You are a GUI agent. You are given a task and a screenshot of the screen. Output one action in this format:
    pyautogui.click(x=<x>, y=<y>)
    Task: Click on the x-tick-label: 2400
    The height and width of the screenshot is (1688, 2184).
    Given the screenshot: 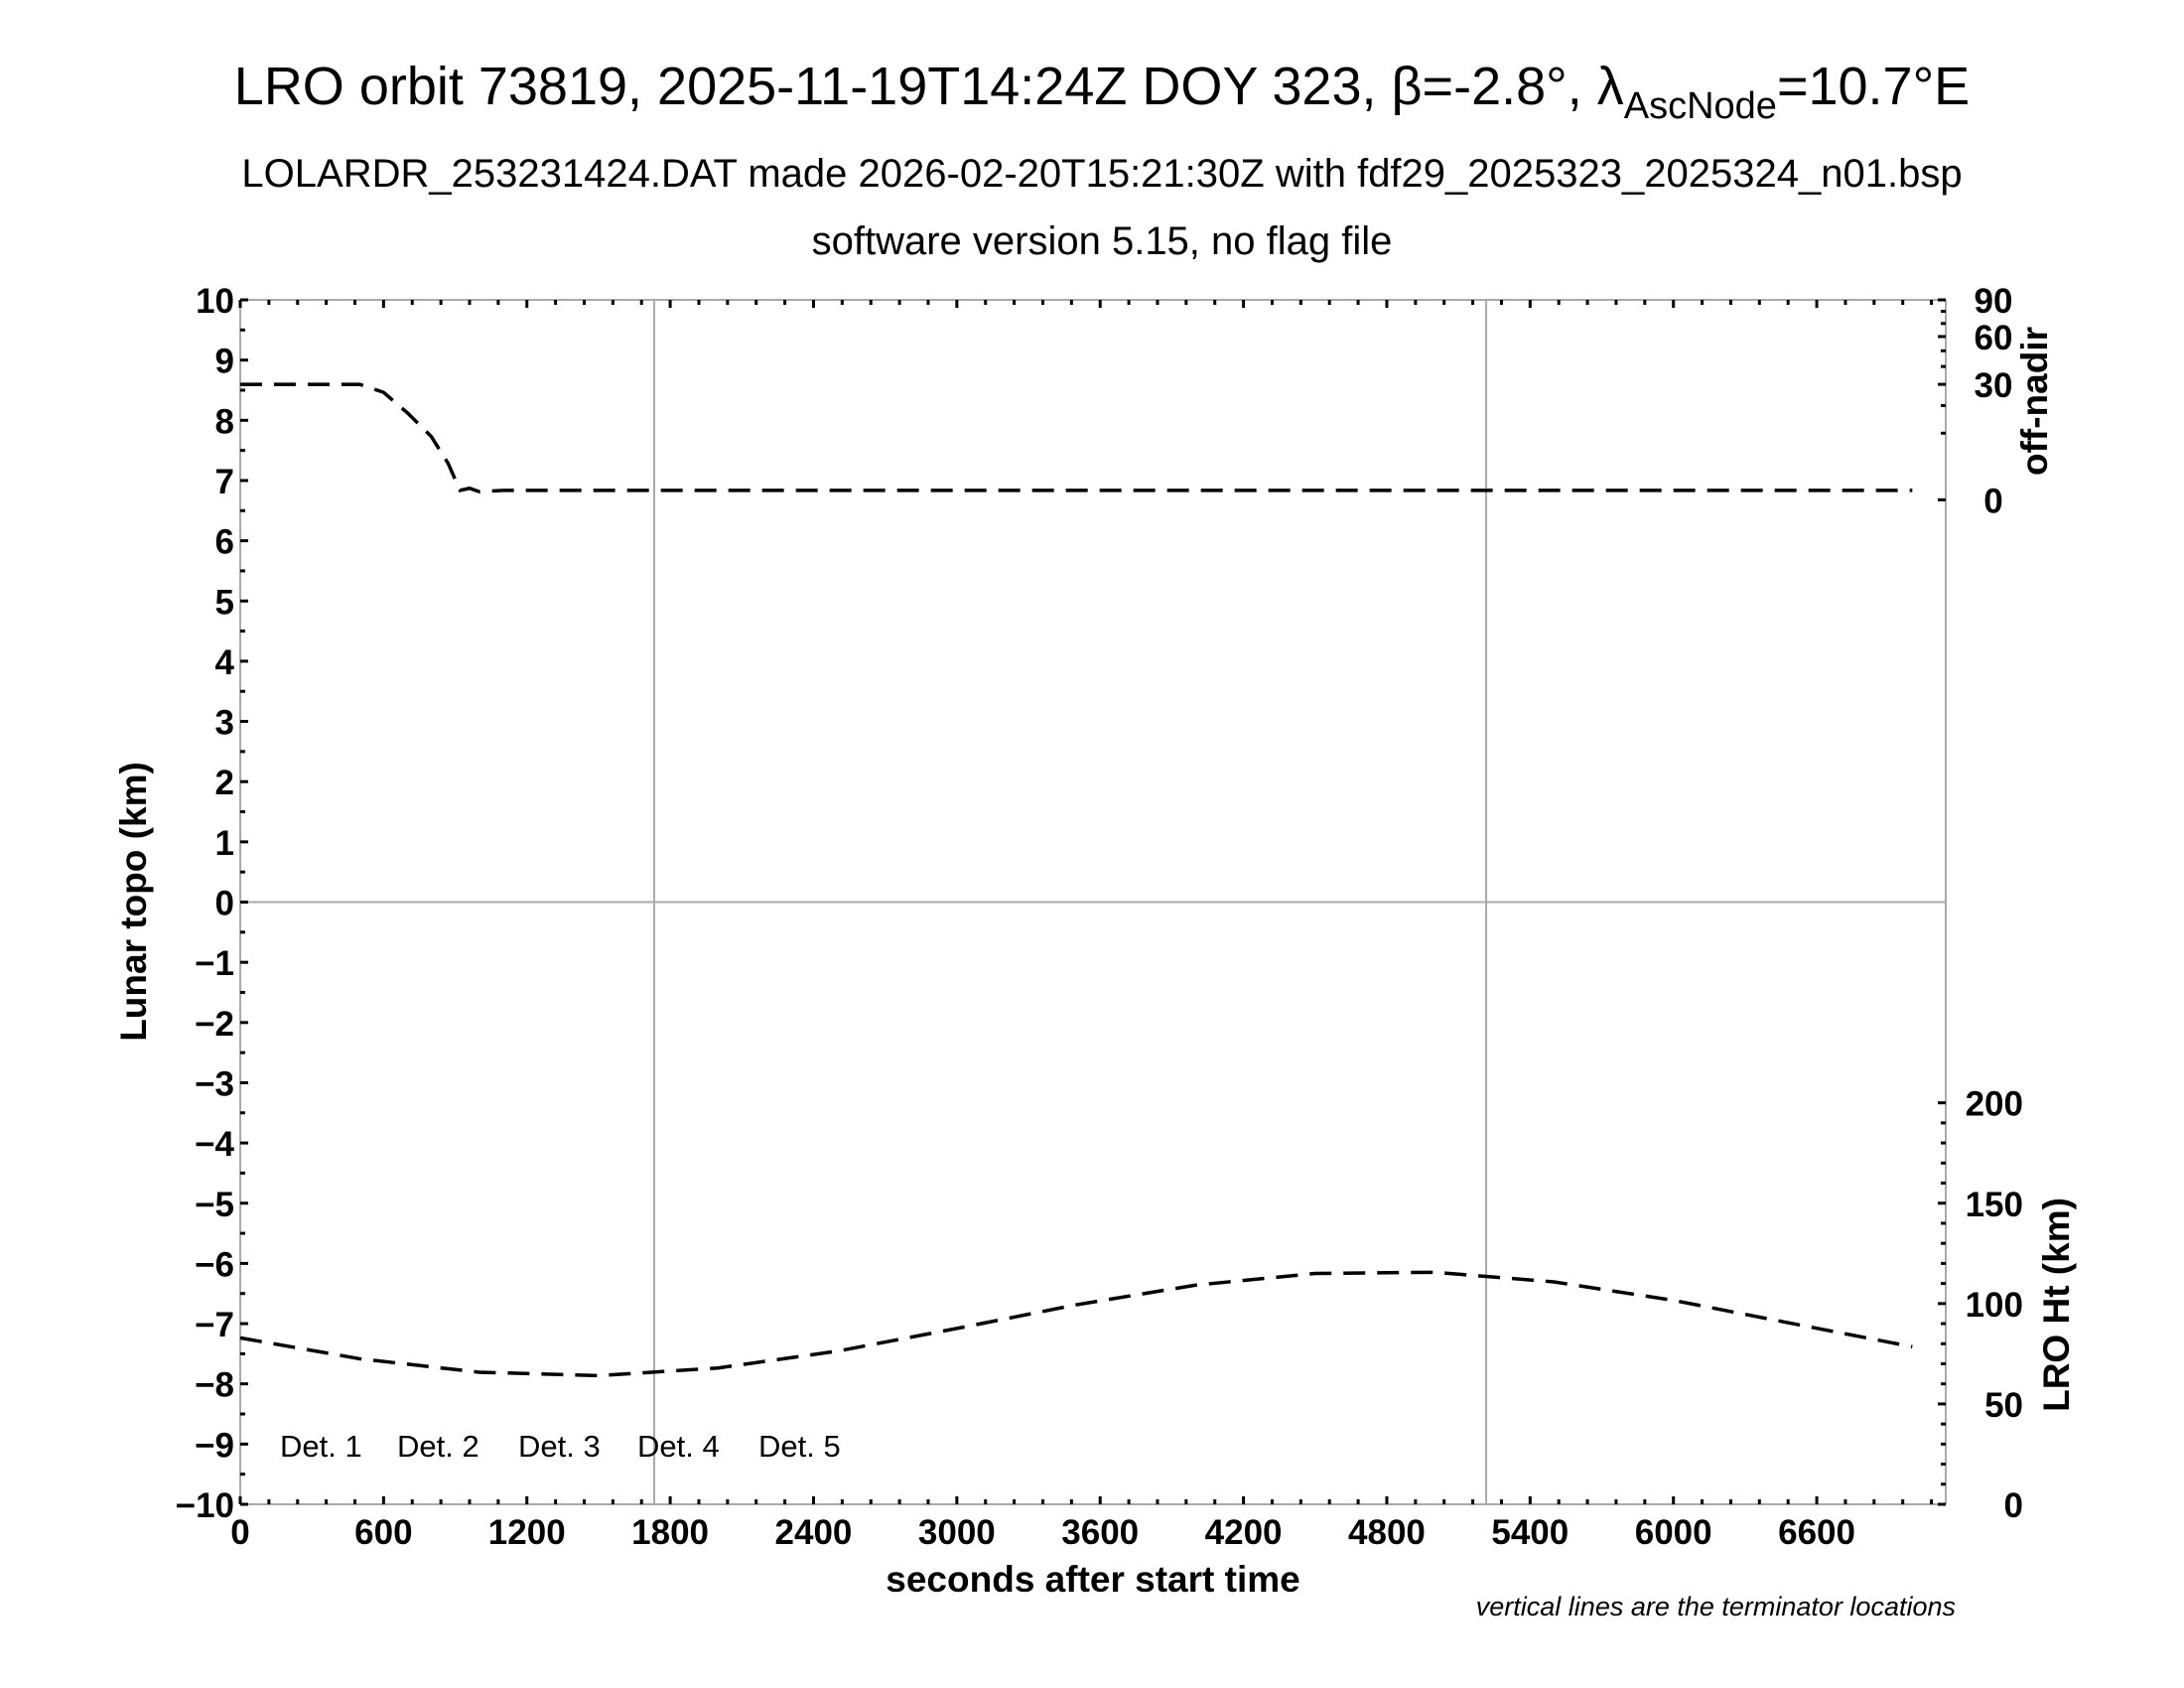 What is the action you would take?
    pyautogui.click(x=814, y=1532)
    